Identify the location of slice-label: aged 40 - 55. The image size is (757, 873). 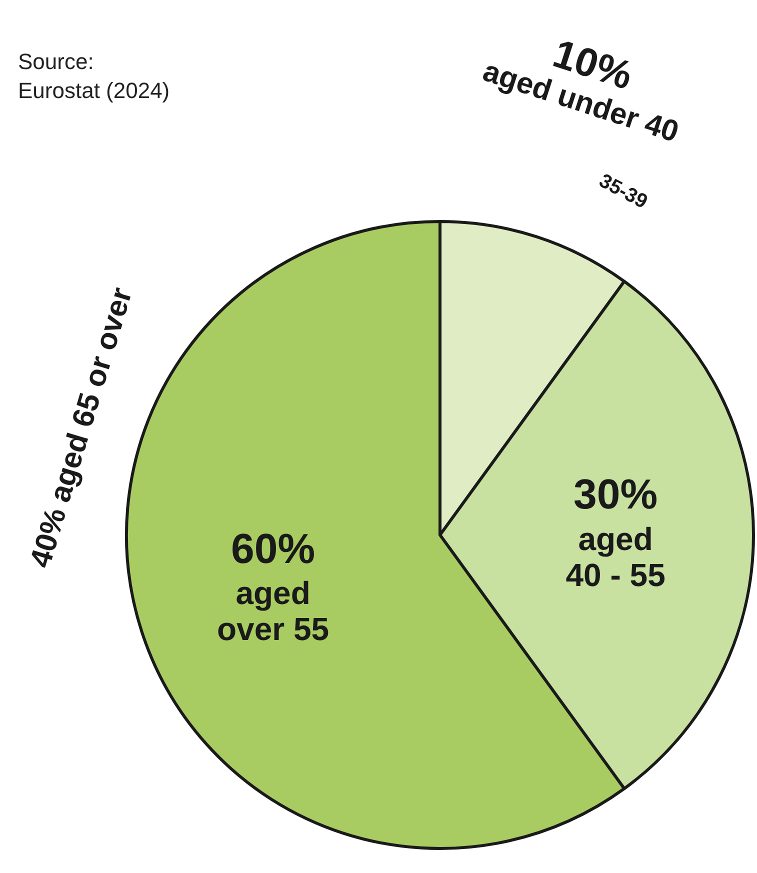
(616, 556).